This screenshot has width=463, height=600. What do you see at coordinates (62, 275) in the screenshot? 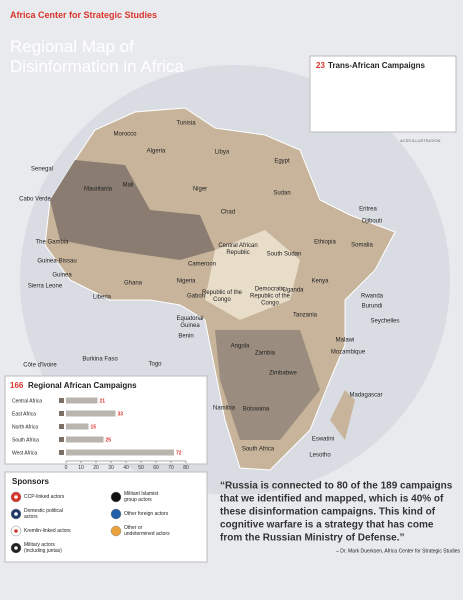
I see `country-label: Guinea` at bounding box center [62, 275].